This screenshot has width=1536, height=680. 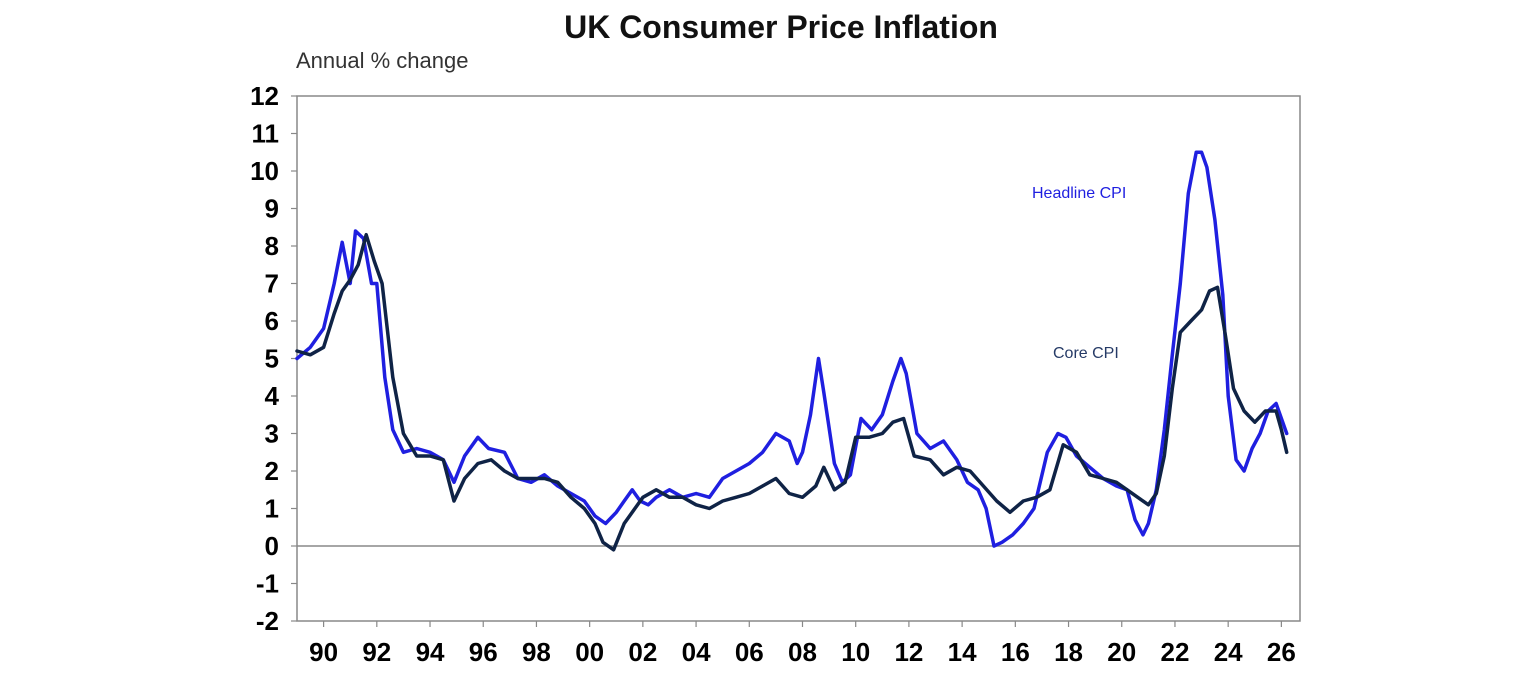 I want to click on x-tick-label: 00, so click(x=589, y=652).